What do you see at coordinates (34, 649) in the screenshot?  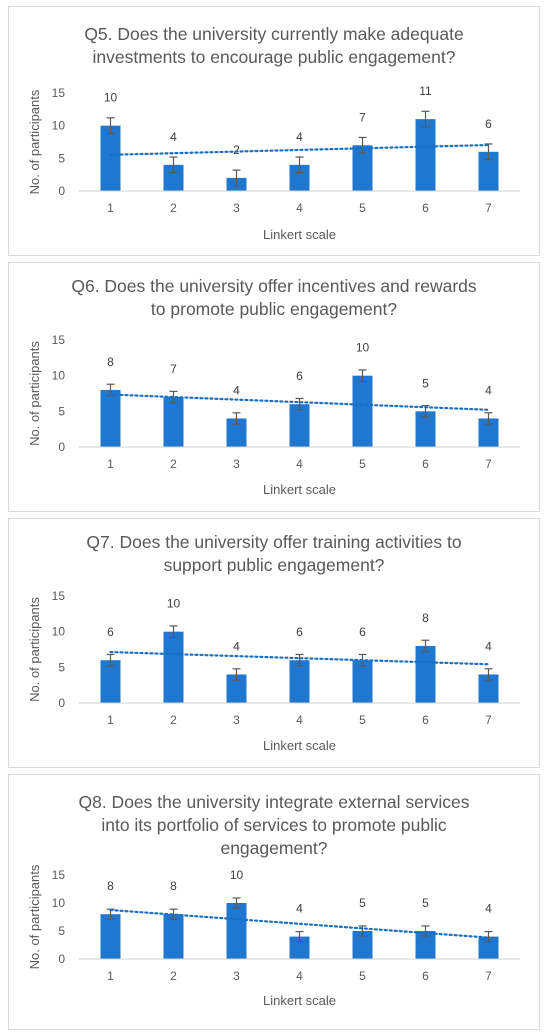 I see `y-axis-label: No. of participants` at bounding box center [34, 649].